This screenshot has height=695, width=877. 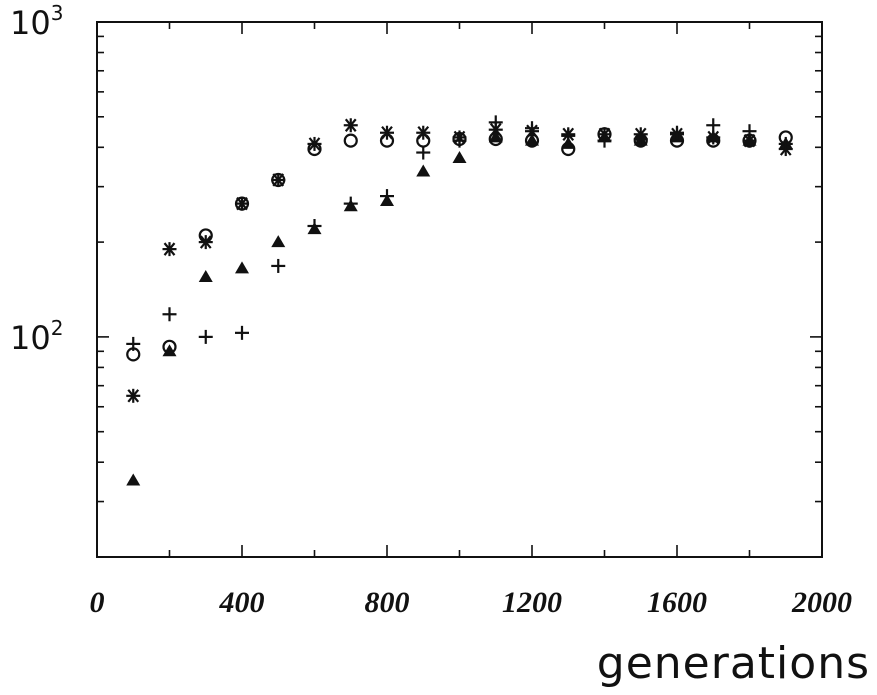 I want to click on data-point-circle, so click(x=350, y=140).